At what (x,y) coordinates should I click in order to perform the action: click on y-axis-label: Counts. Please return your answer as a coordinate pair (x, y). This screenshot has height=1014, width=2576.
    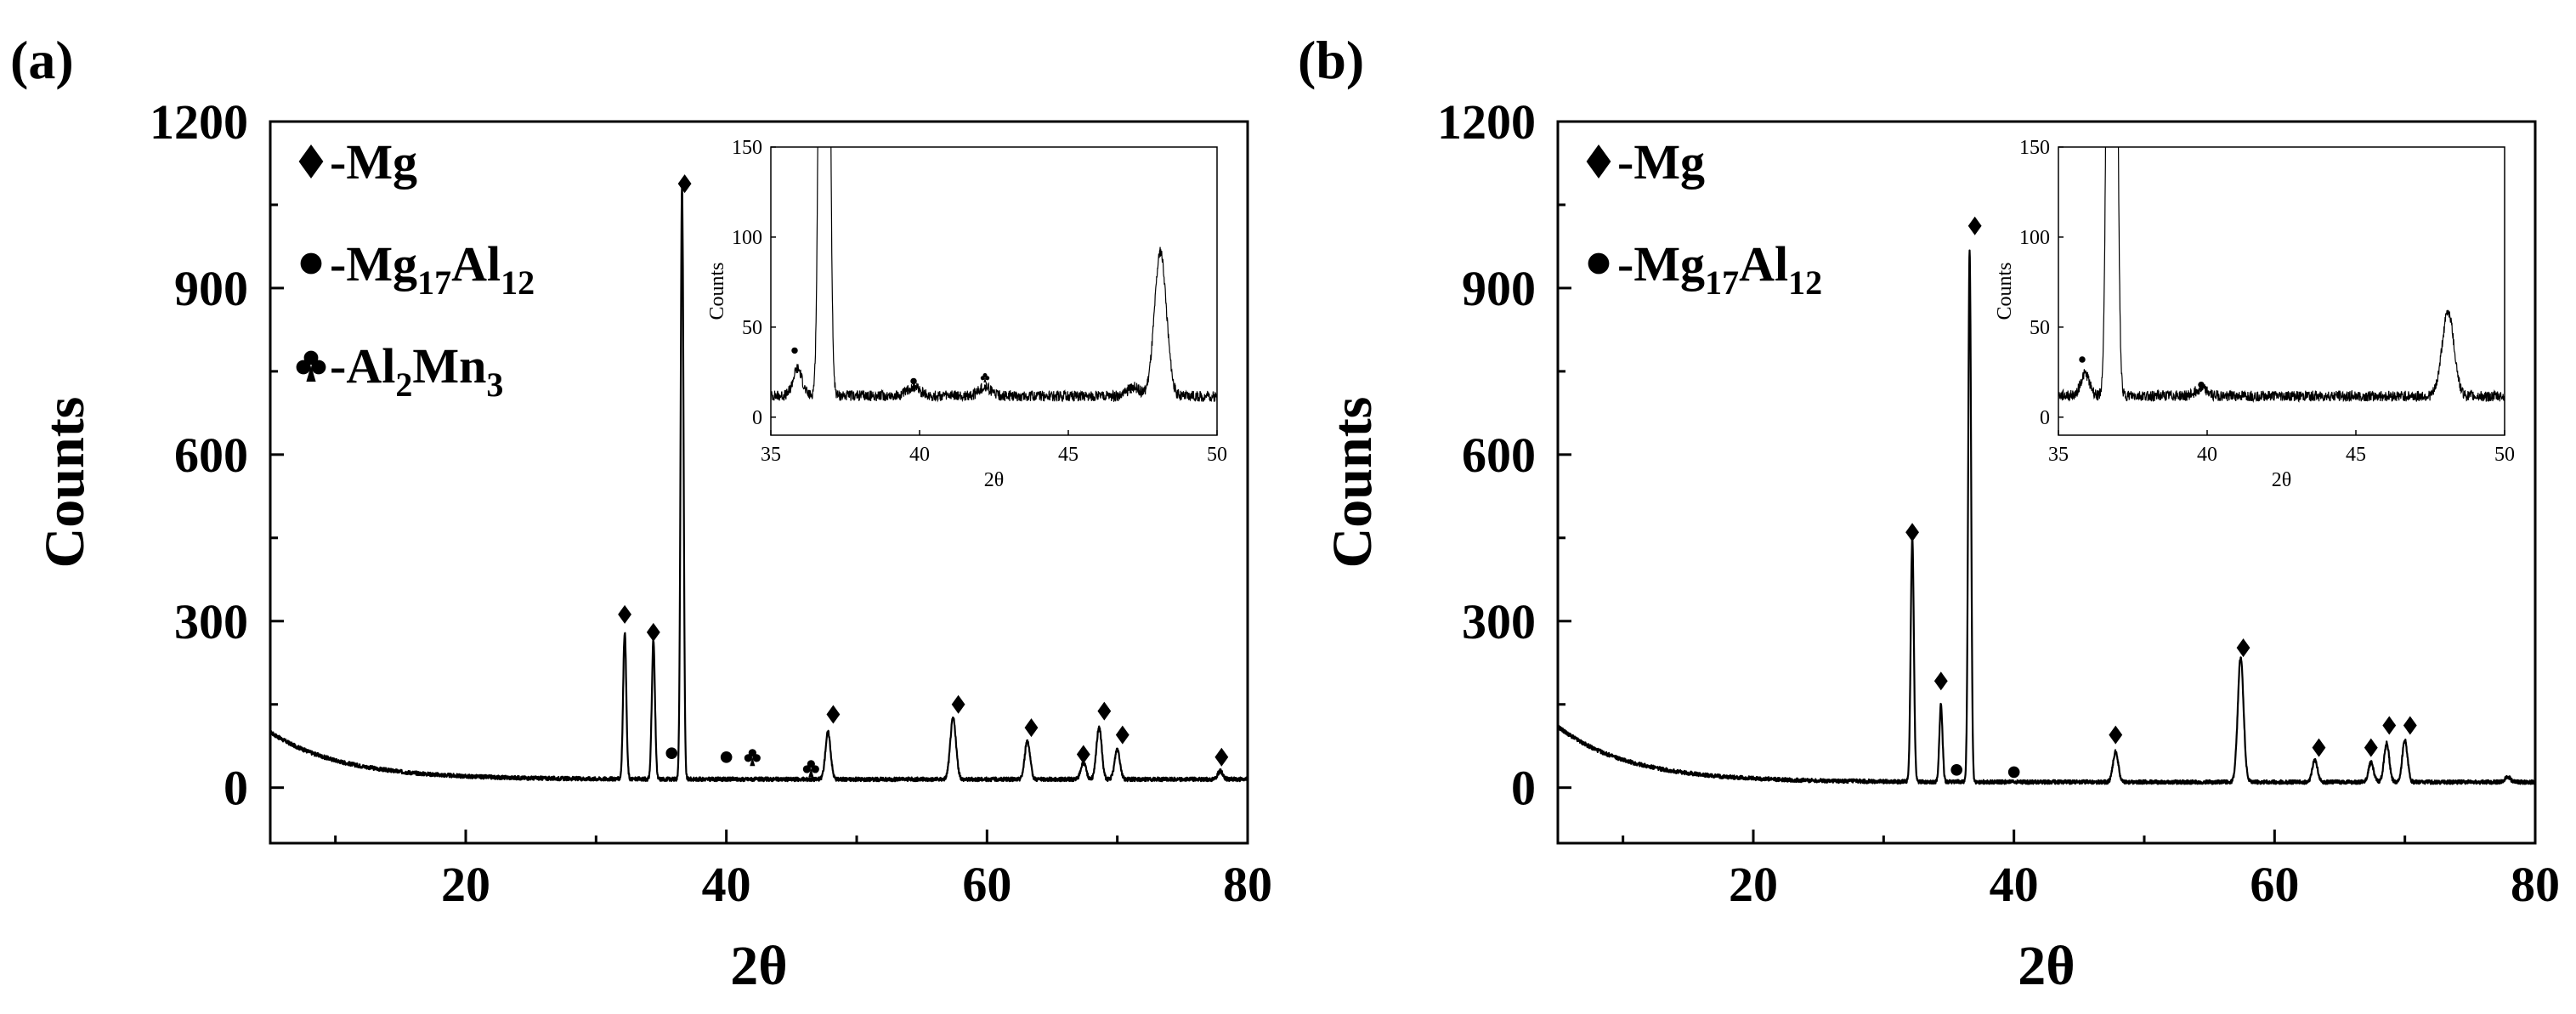
    Looking at the image, I should click on (65, 483).